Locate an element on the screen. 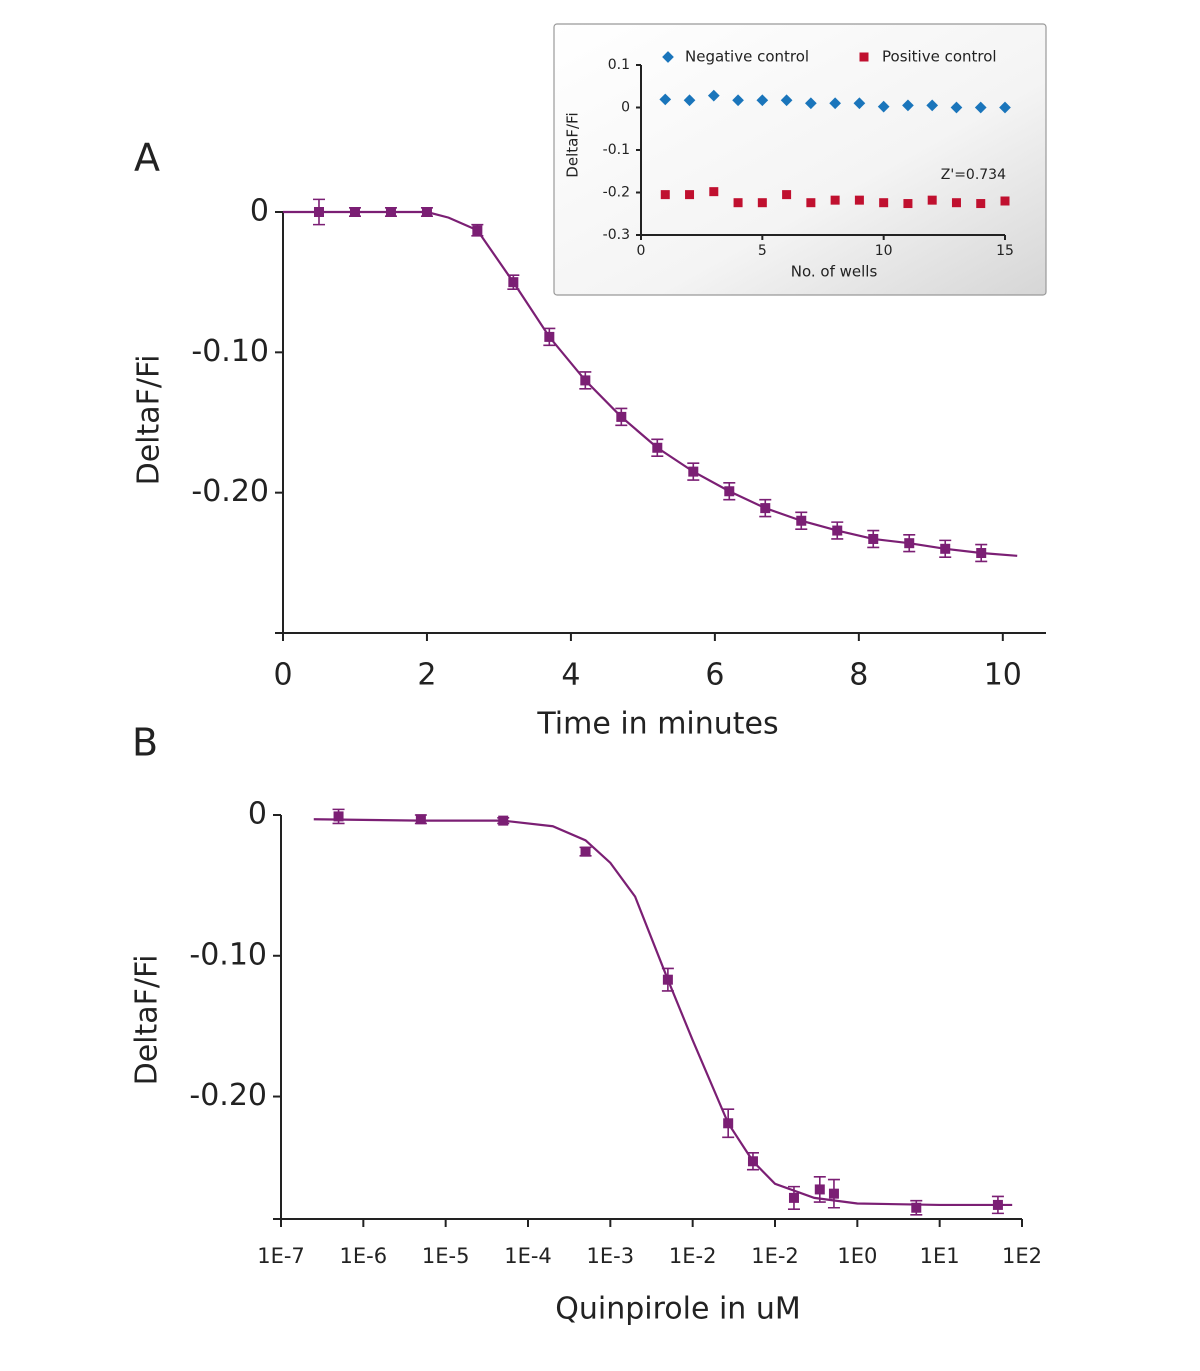 The height and width of the screenshot is (1371, 1200). x-tick-label: 8 is located at coordinates (858, 675).